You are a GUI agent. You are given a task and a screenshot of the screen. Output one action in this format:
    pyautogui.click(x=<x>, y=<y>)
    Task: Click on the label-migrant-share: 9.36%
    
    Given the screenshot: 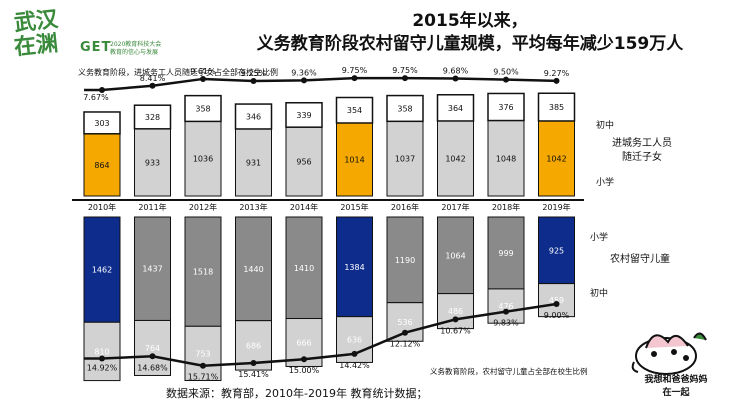 What is the action you would take?
    pyautogui.click(x=304, y=72)
    